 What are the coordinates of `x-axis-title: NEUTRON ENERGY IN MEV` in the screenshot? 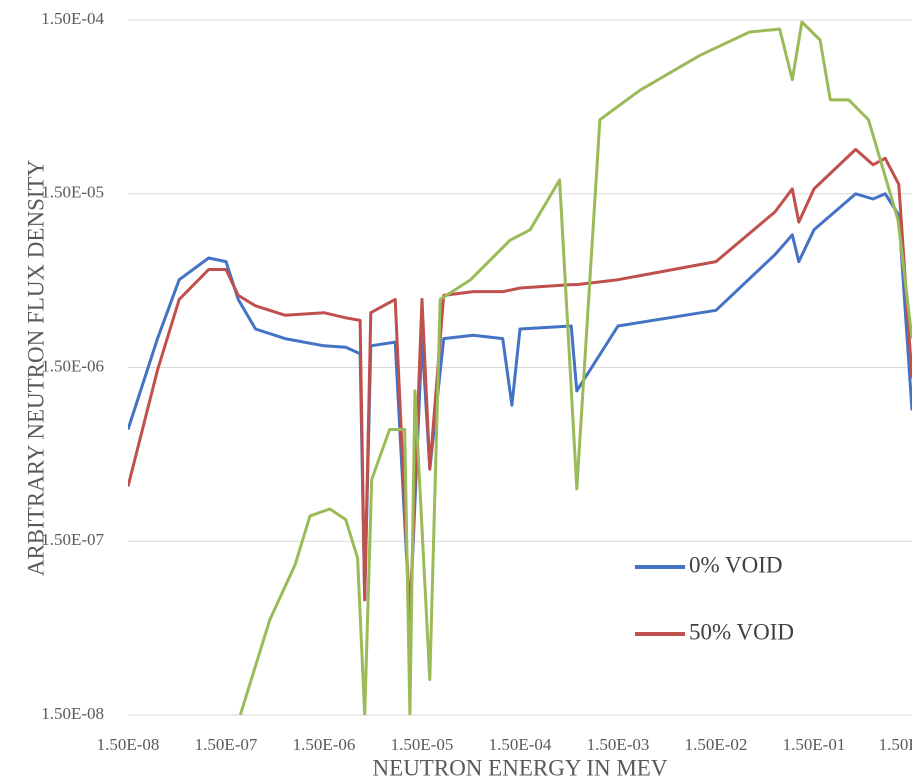 It's located at (520, 767).